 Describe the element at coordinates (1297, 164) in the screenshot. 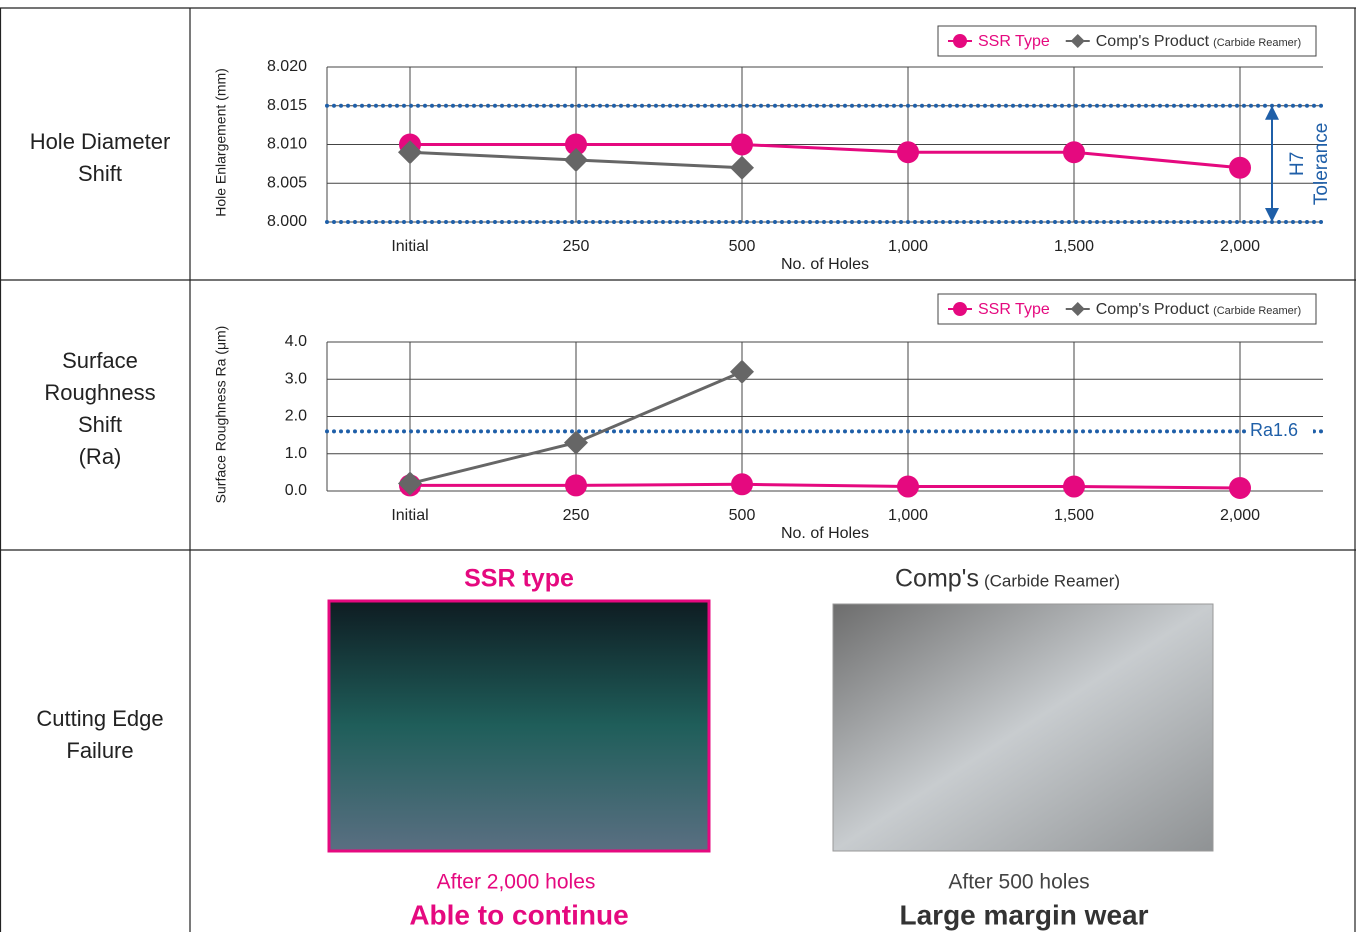

I see `annotation: H7` at that location.